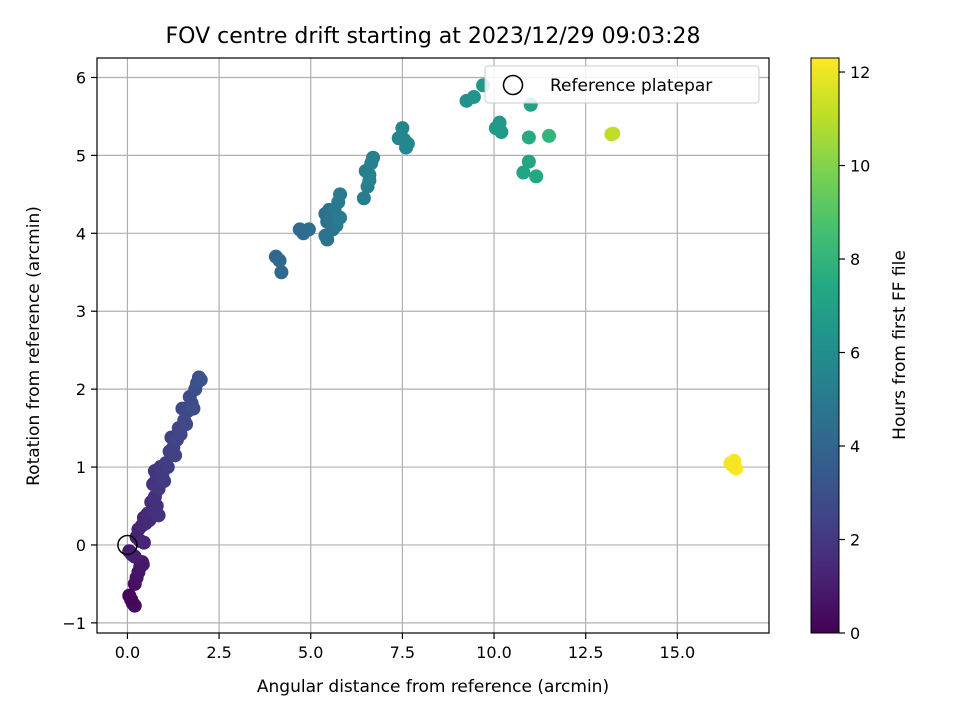  I want to click on colorbar-tick-label: 10, so click(860, 166).